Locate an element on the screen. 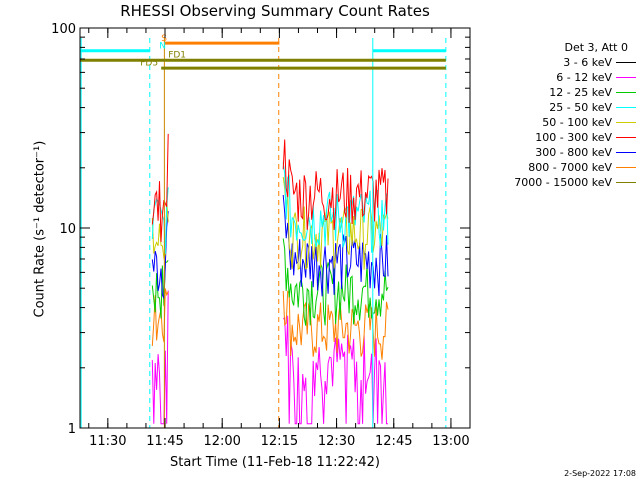  legend-item-6: 300 - 800 keV is located at coordinates (563, 152).